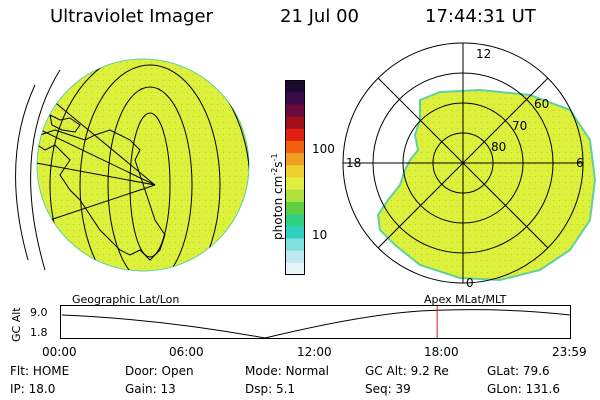 This screenshot has width=600, height=400. What do you see at coordinates (499, 147) in the screenshot?
I see `lat-label-80: 80` at bounding box center [499, 147].